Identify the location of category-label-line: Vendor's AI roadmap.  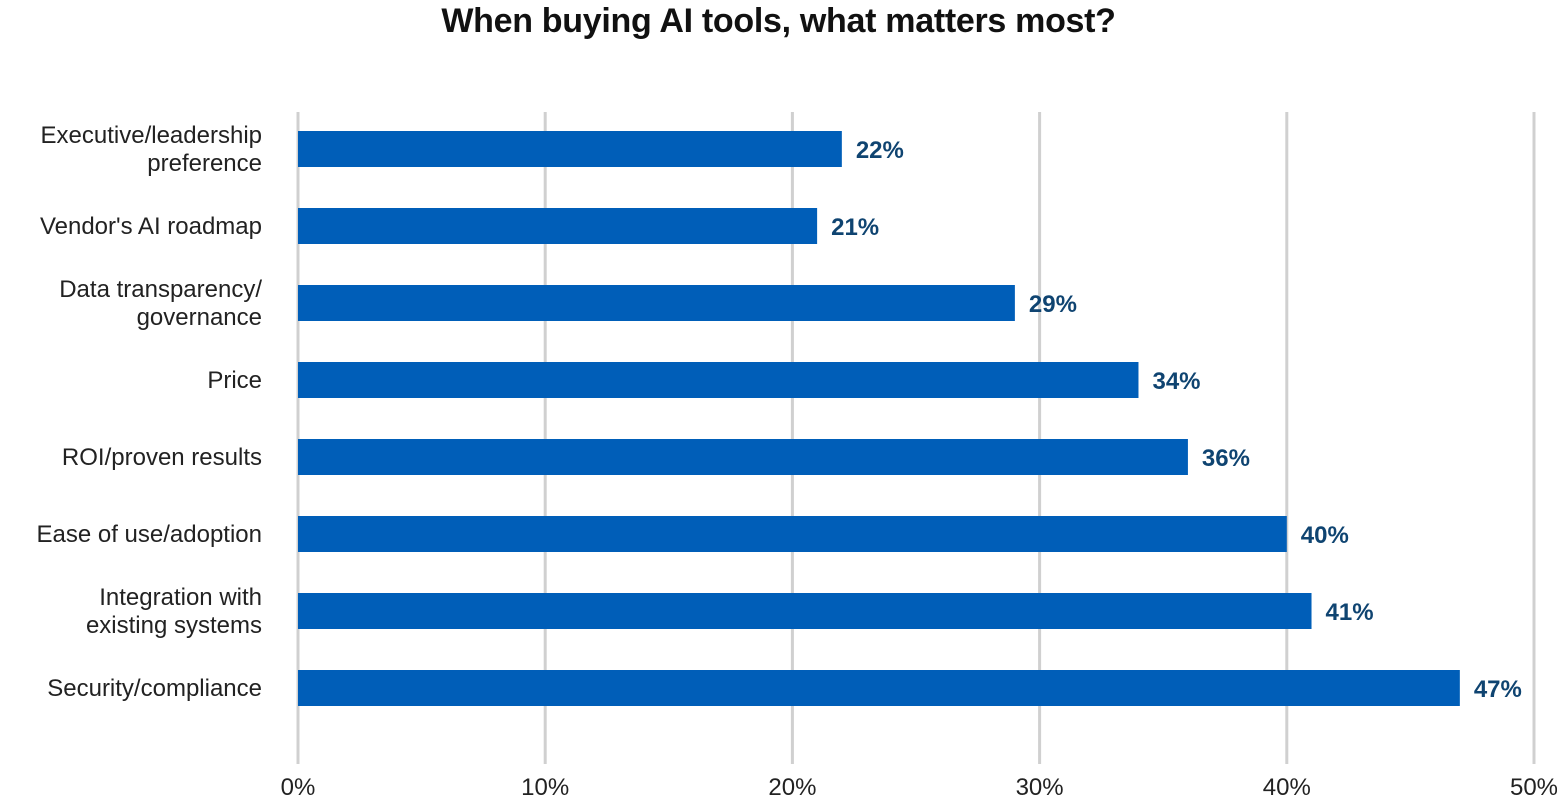
(151, 226).